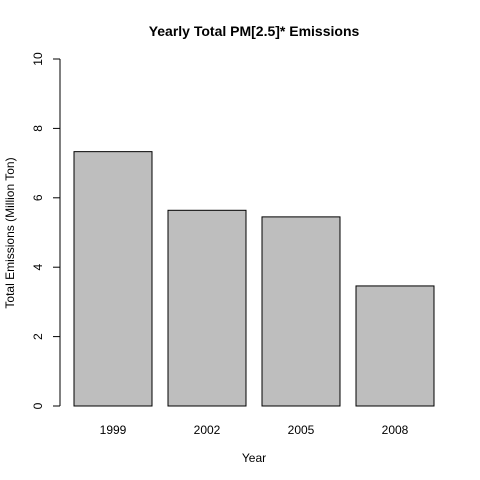 The height and width of the screenshot is (480, 480). Describe the element at coordinates (38, 405) in the screenshot. I see `y-tick-label: 0` at that location.